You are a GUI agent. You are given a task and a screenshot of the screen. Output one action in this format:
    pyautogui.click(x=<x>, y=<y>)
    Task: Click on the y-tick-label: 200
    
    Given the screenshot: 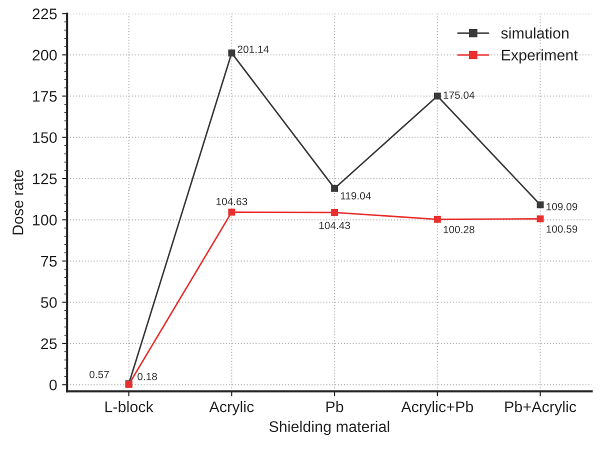 What is the action you would take?
    pyautogui.click(x=44, y=55)
    